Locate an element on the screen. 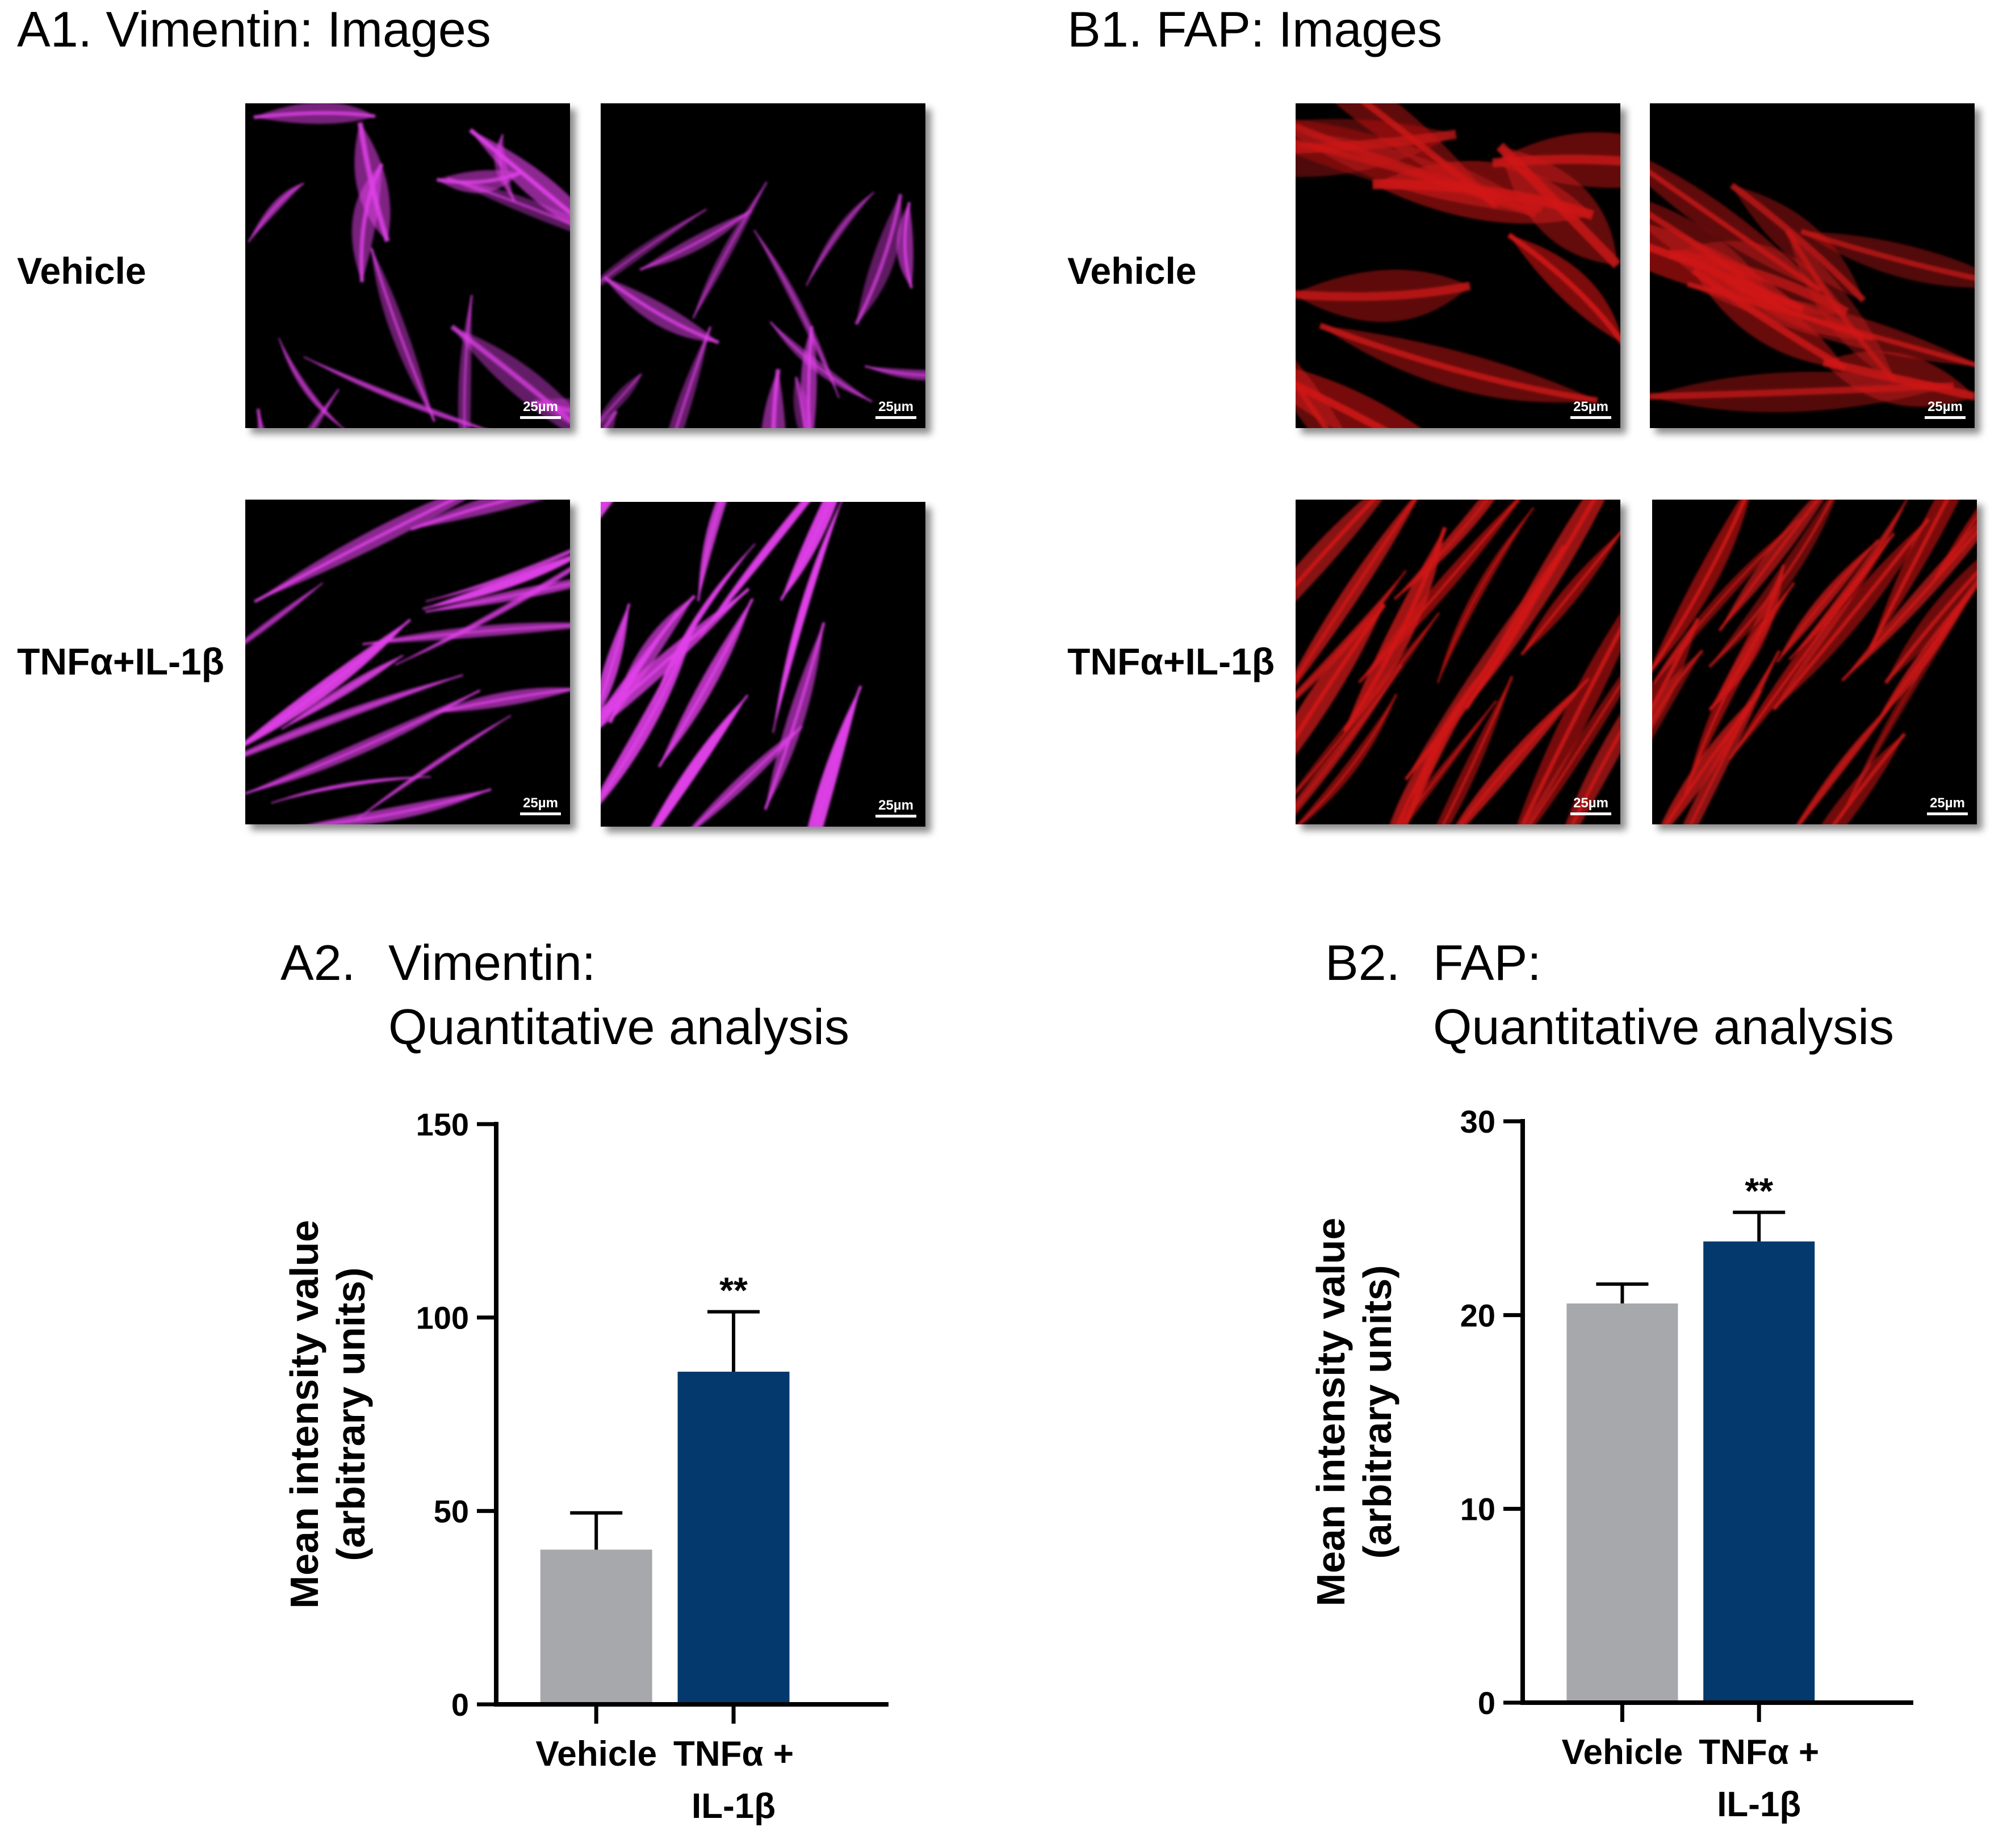 This screenshot has width=2003, height=1848. vimentin-vehicle-image-1: 25µm is located at coordinates (407, 265).